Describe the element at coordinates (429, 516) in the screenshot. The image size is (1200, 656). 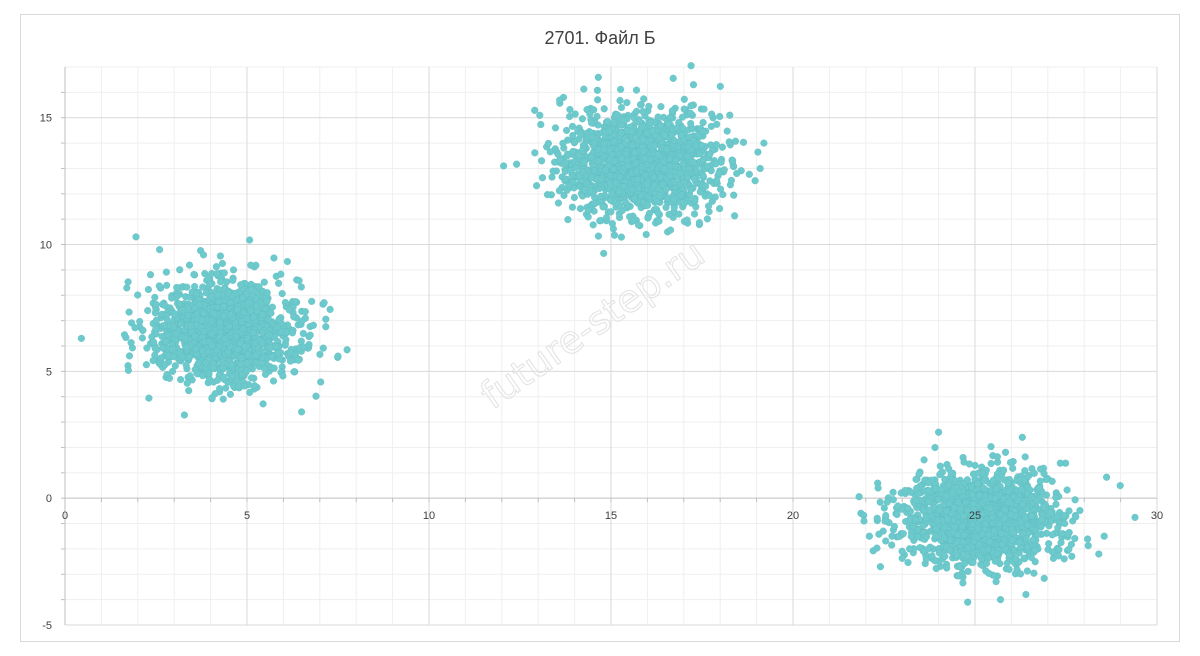
I see `x-tick-label: 10` at that location.